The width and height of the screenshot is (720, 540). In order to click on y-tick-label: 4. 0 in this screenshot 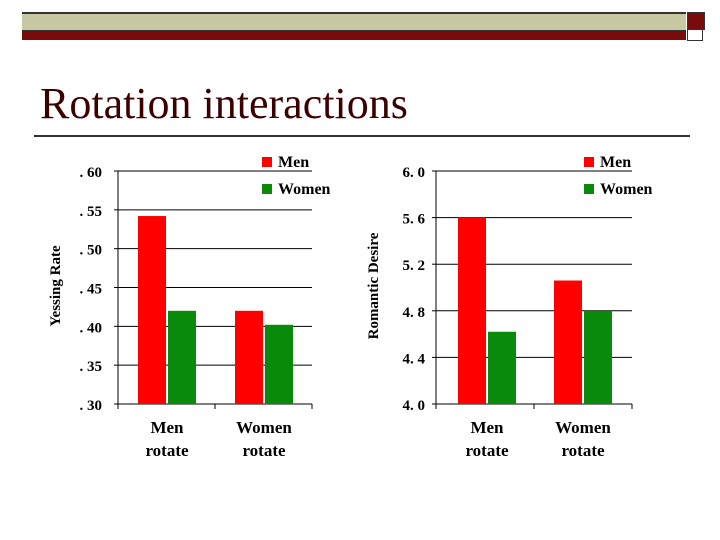, I will do `click(414, 406)`.